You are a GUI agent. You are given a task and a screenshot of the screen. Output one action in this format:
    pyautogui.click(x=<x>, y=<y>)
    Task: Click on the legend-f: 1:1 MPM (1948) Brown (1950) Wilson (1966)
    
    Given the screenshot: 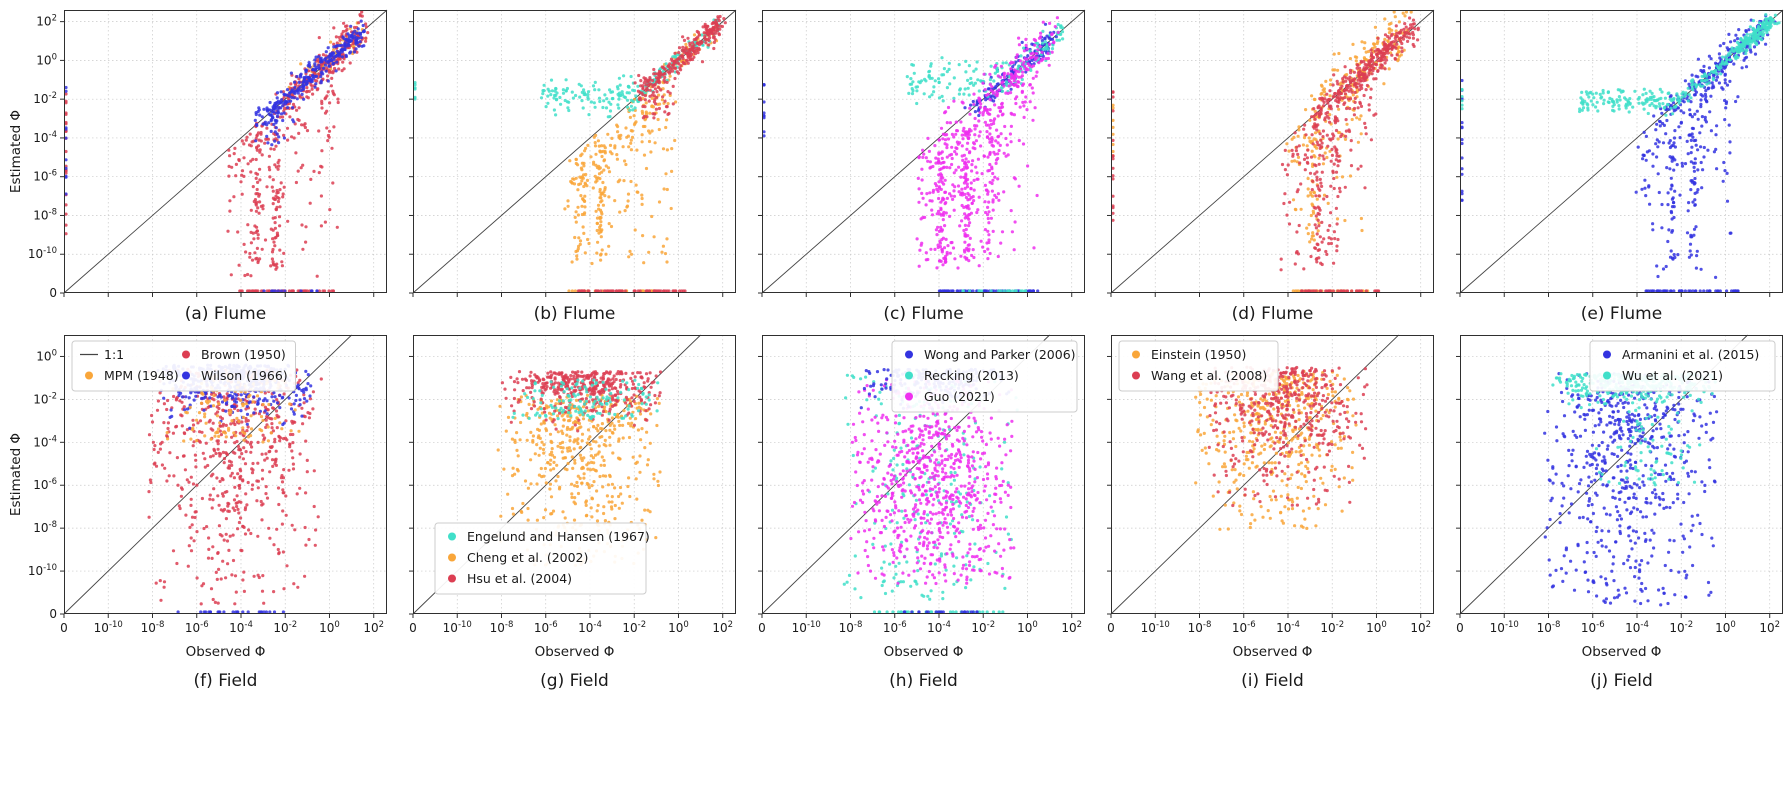 What is the action you would take?
    pyautogui.click(x=183, y=366)
    